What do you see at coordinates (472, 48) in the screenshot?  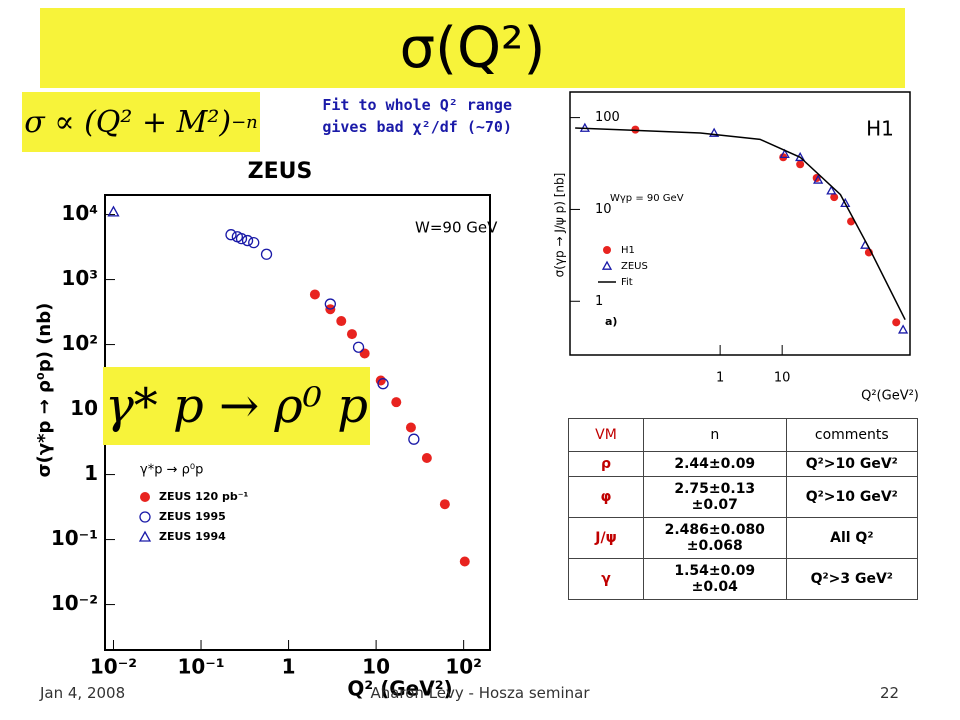 I see `title: σ(Q²)` at bounding box center [472, 48].